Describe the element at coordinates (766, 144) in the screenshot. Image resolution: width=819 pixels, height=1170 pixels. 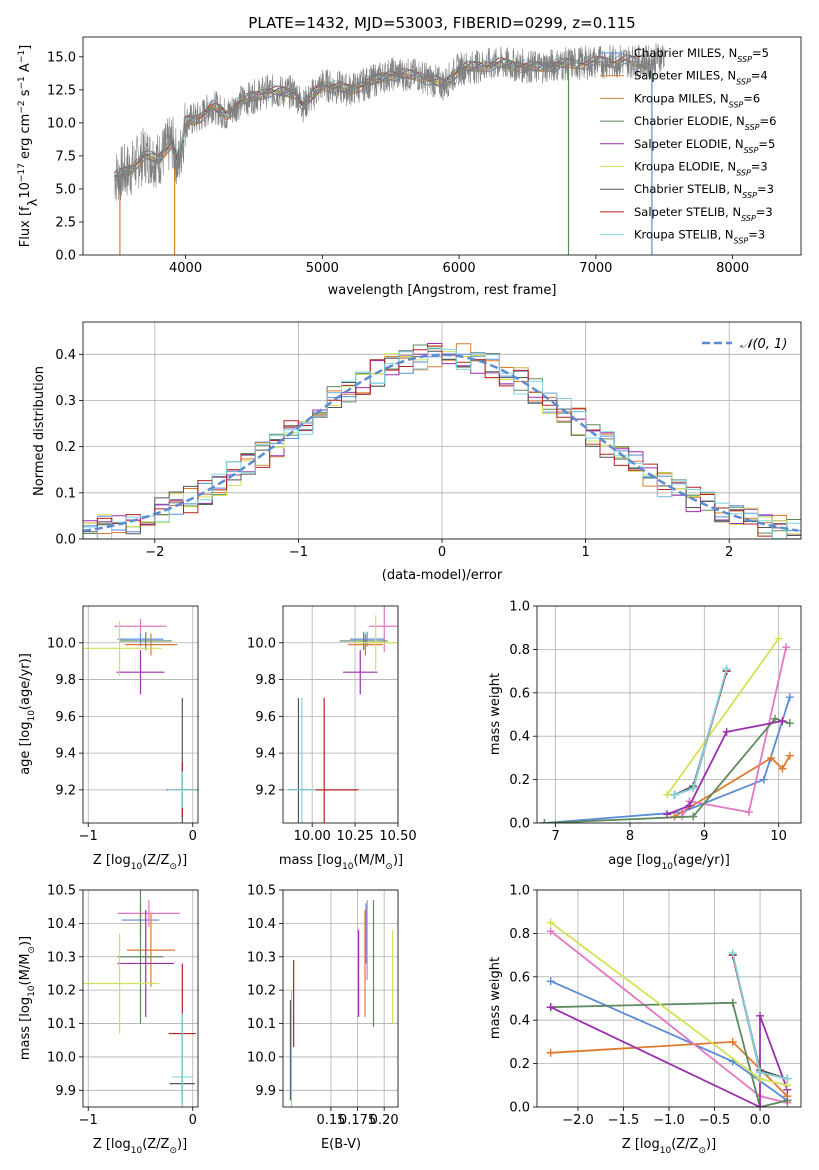
I see `legend-label-tail: =5` at that location.